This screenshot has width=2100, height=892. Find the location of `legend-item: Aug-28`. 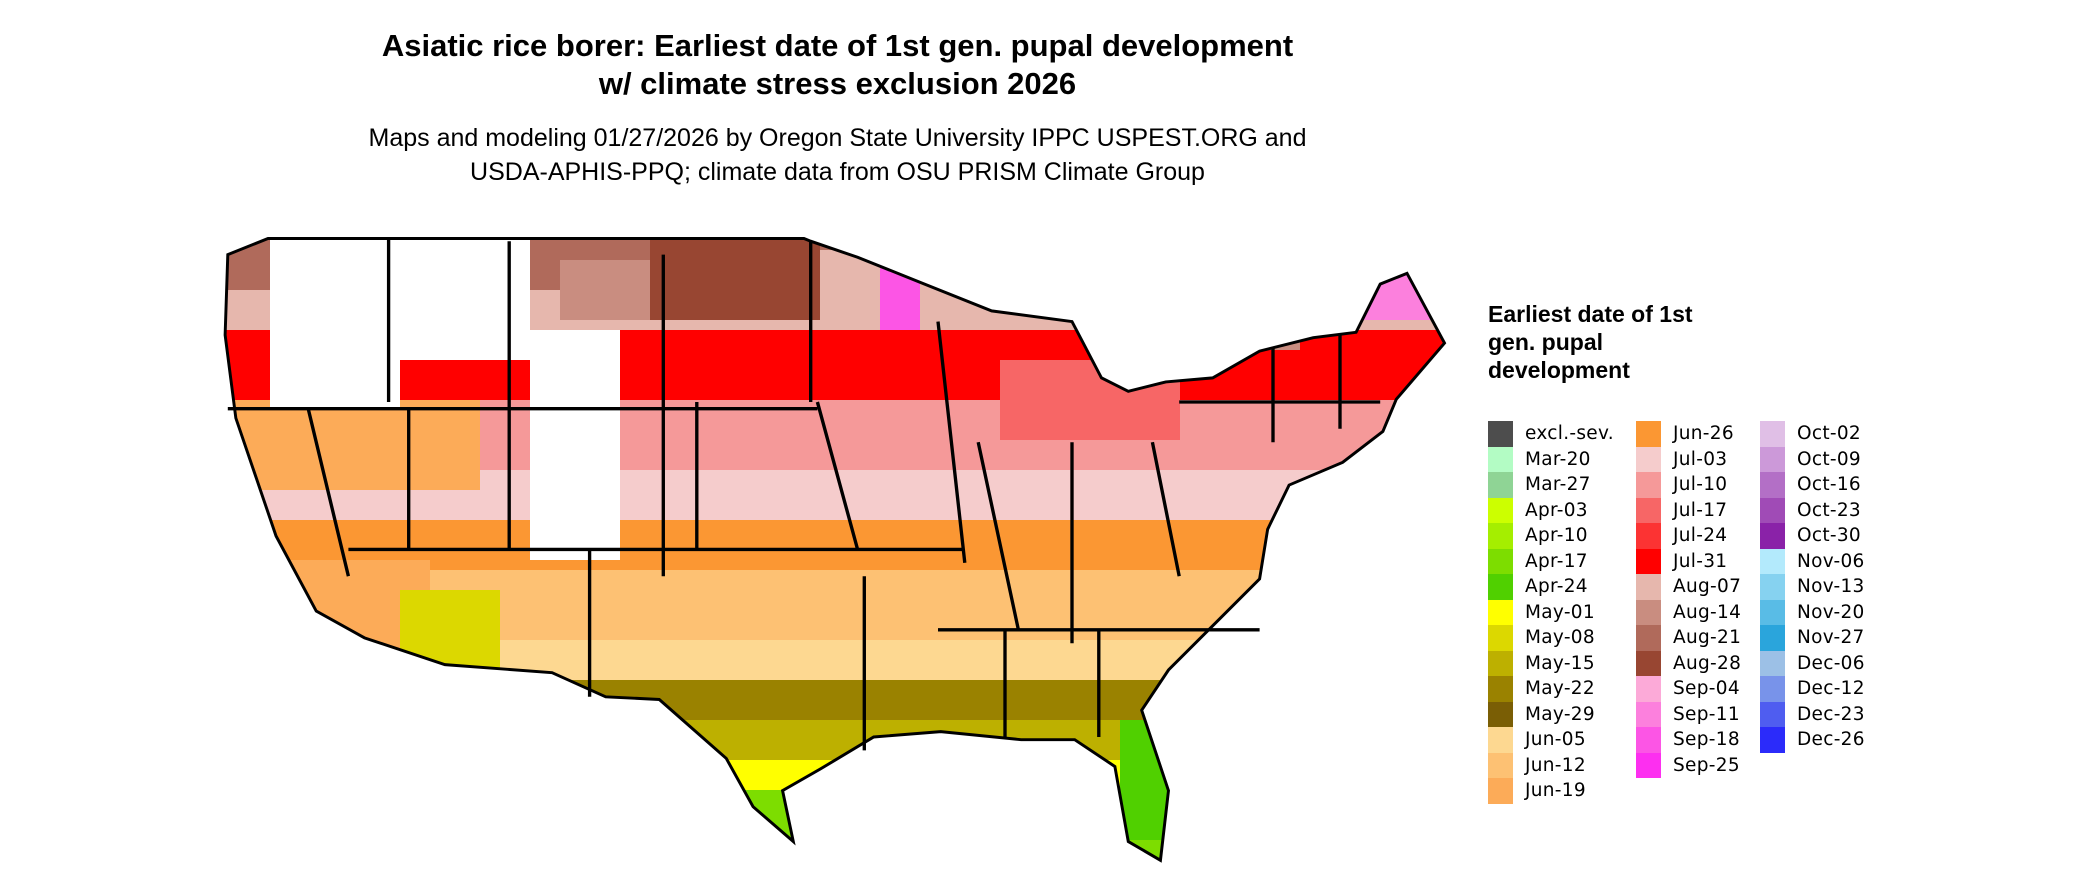

legend-item: Aug-28 is located at coordinates (1689, 663).